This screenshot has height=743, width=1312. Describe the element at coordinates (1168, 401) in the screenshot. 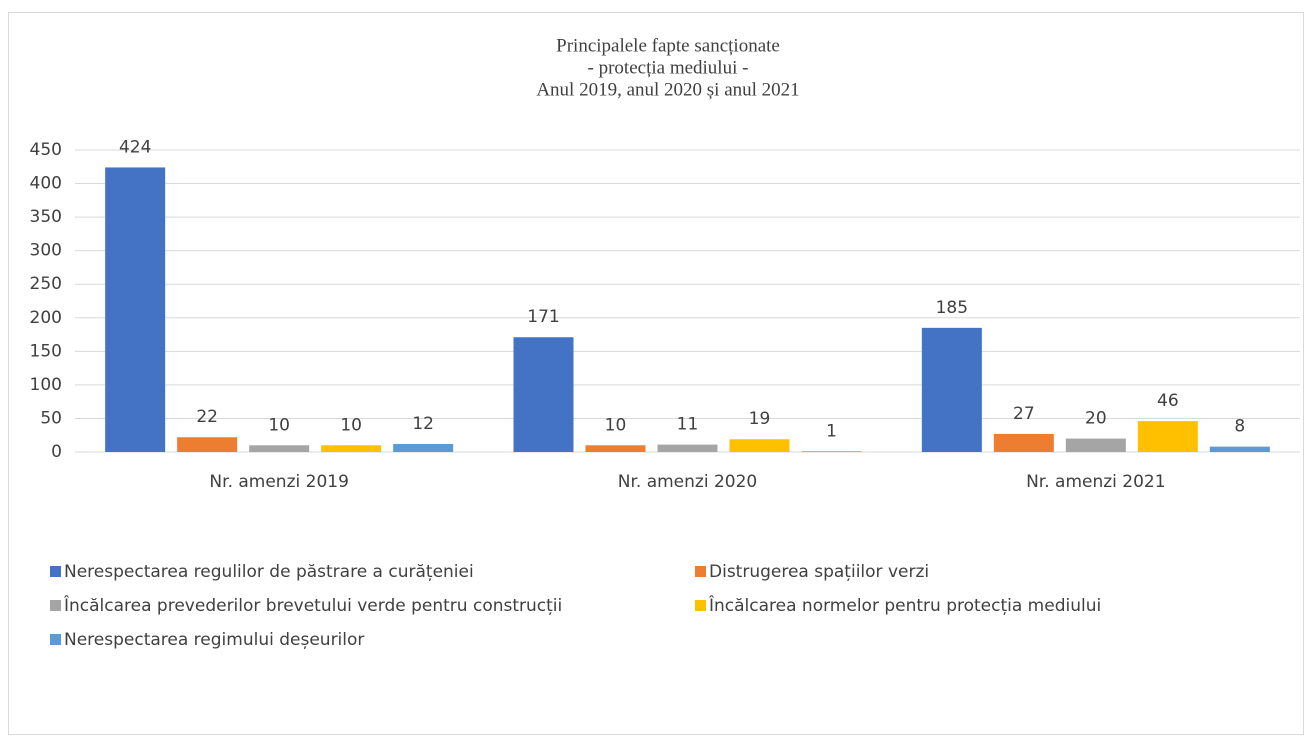

I see `data-label: 46` at that location.